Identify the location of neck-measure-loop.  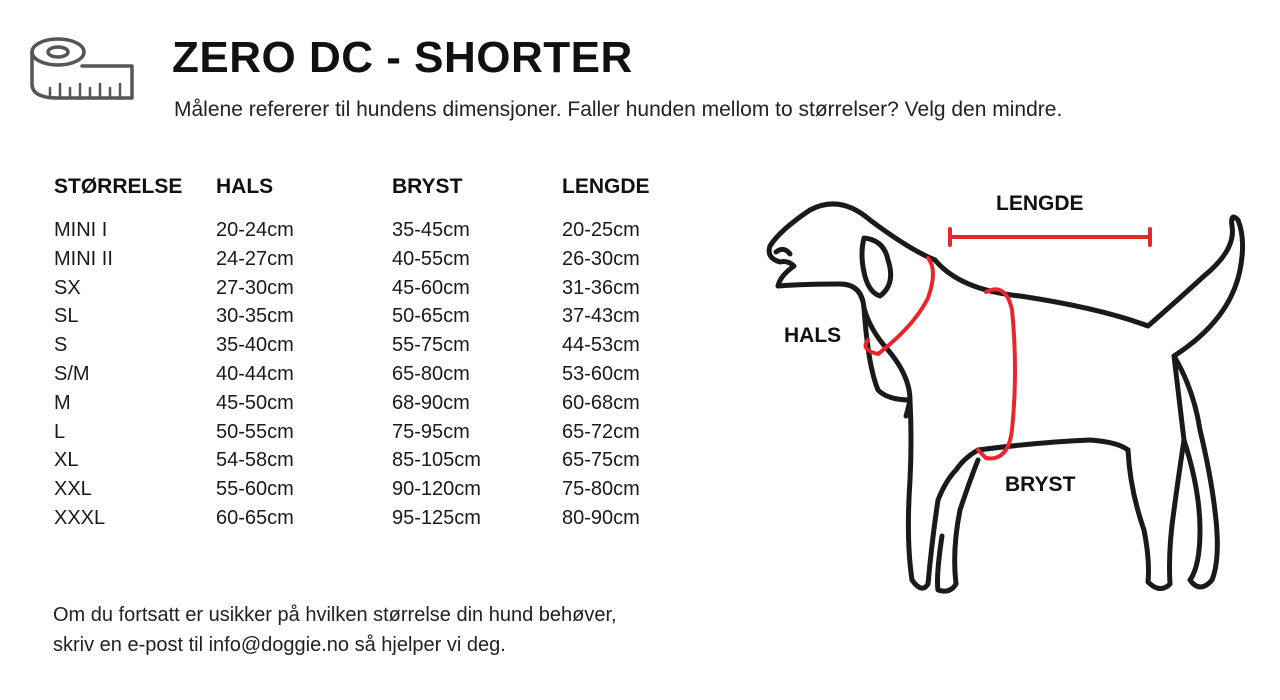
(899, 306).